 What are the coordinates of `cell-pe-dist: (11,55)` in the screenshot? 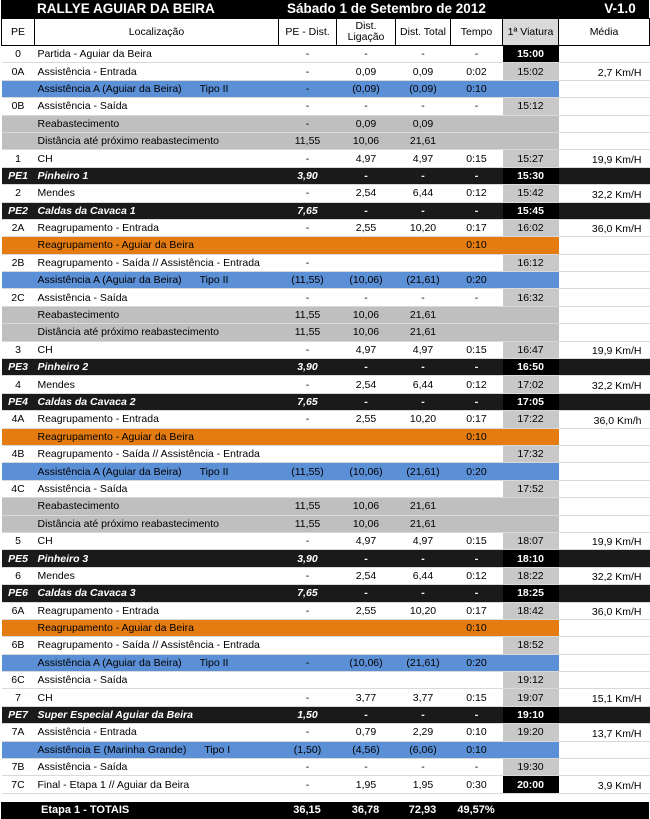 It's located at (307, 280).